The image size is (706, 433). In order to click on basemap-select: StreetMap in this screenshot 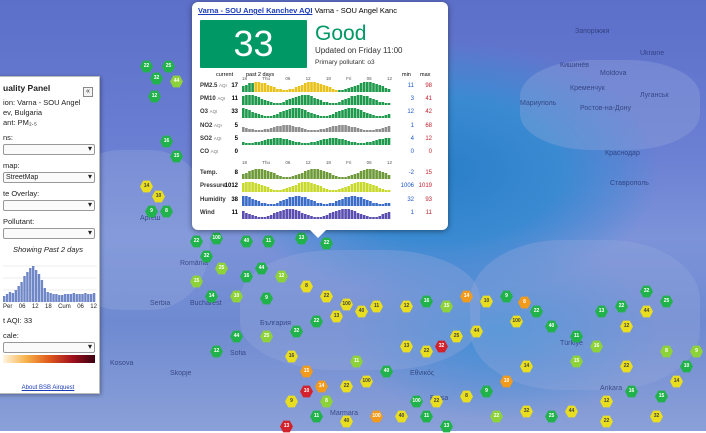, I will do `click(49, 177)`.